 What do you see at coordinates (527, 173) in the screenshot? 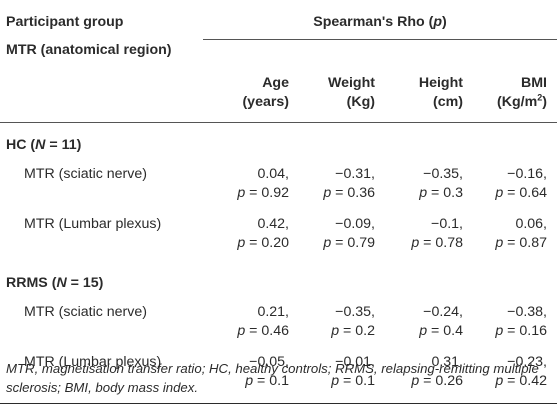
I see `rho-value: −0.16,` at bounding box center [527, 173].